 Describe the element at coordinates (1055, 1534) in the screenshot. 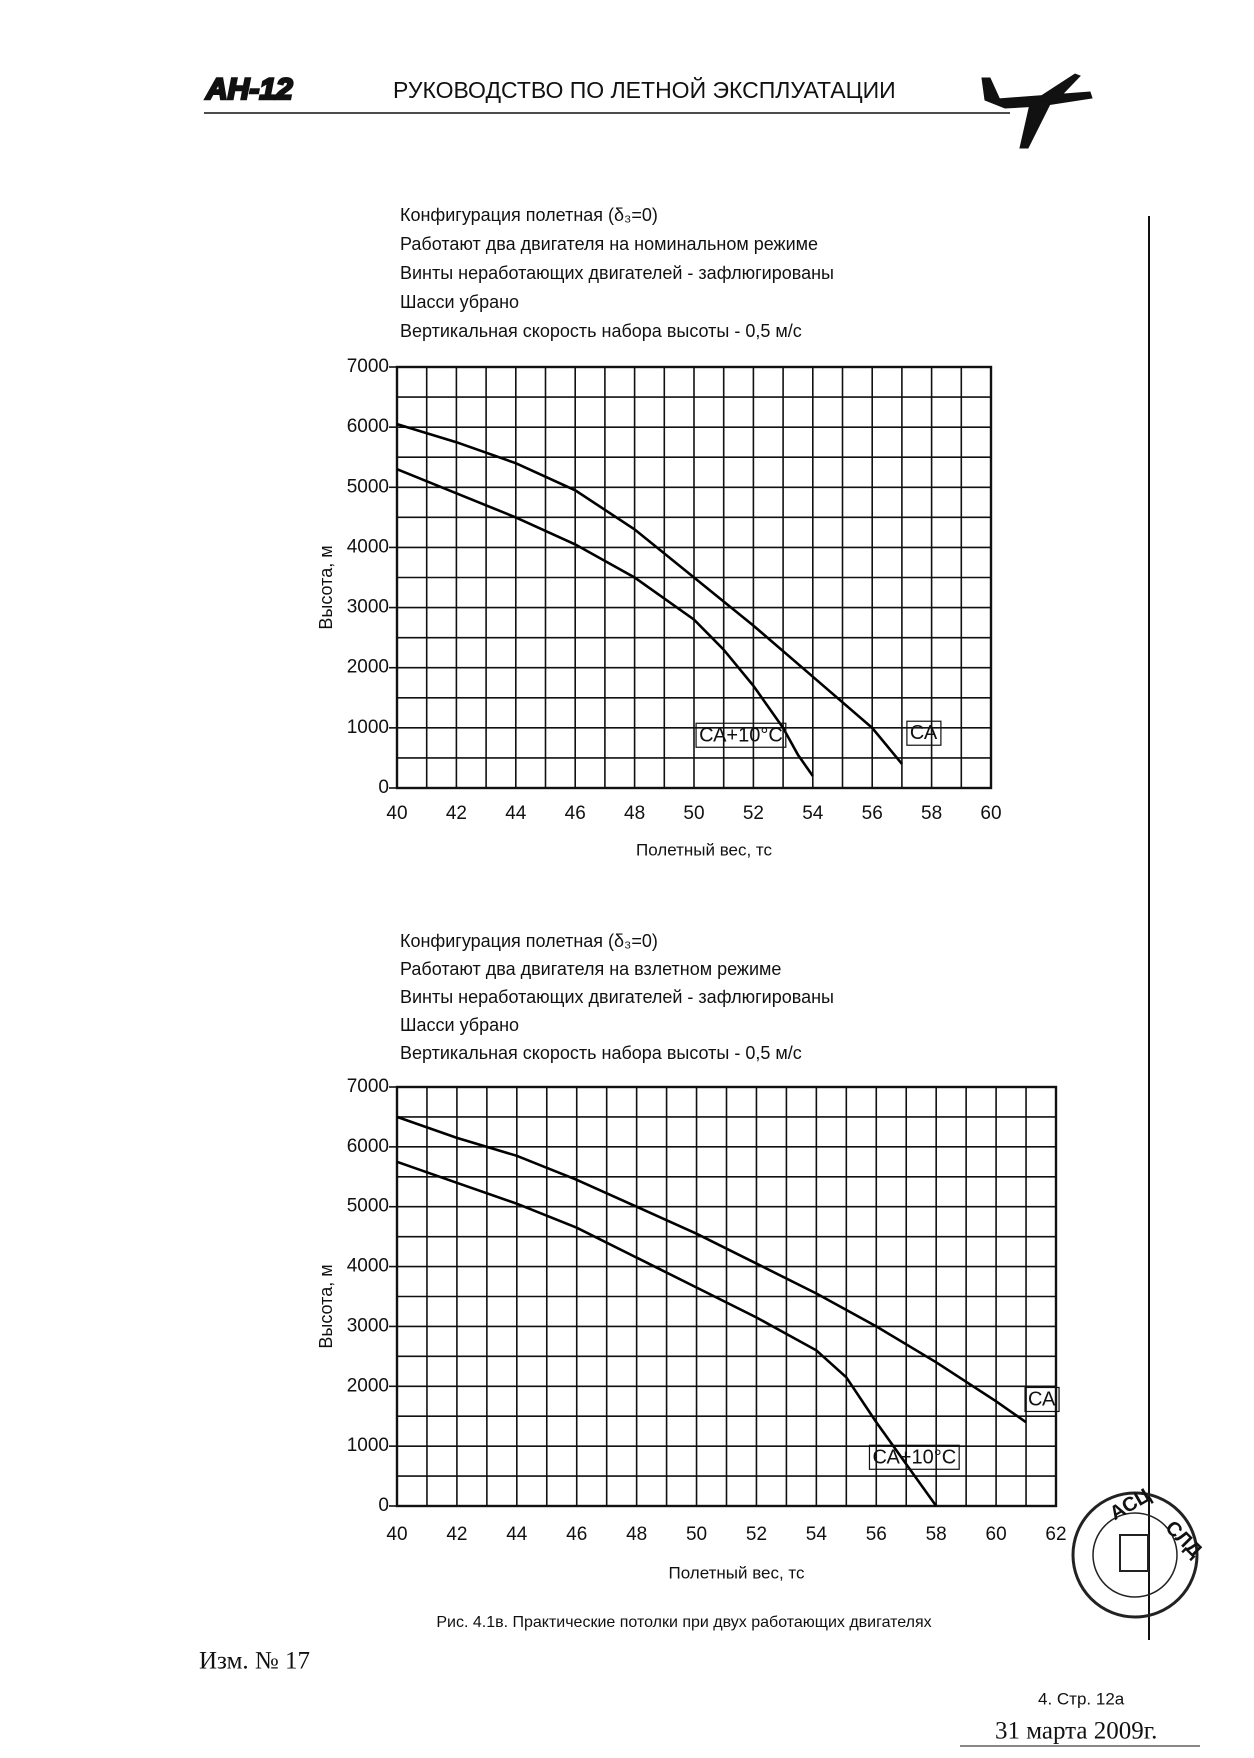

I see `x-tick-label: 62` at that location.